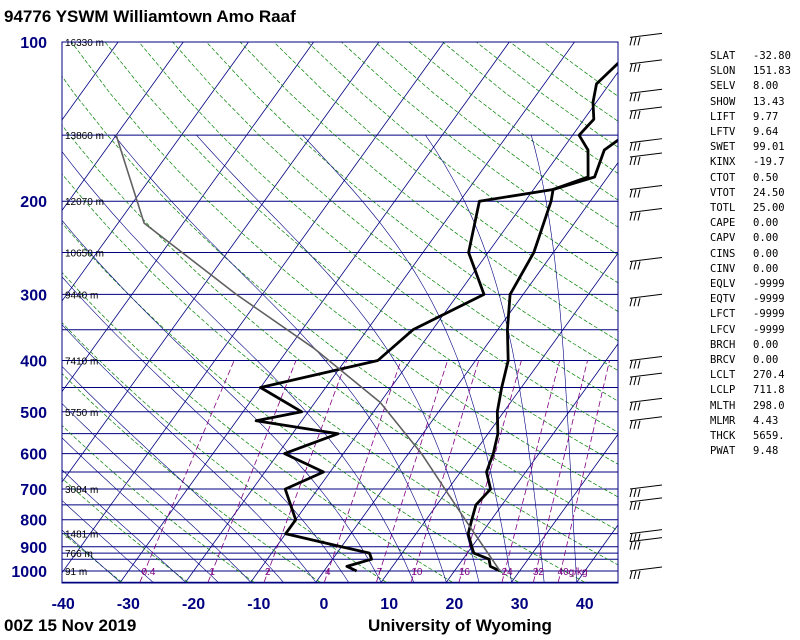 The width and height of the screenshot is (800, 640). Describe the element at coordinates (750, 223) in the screenshot. I see `index-row: CAPE 0.00` at that location.